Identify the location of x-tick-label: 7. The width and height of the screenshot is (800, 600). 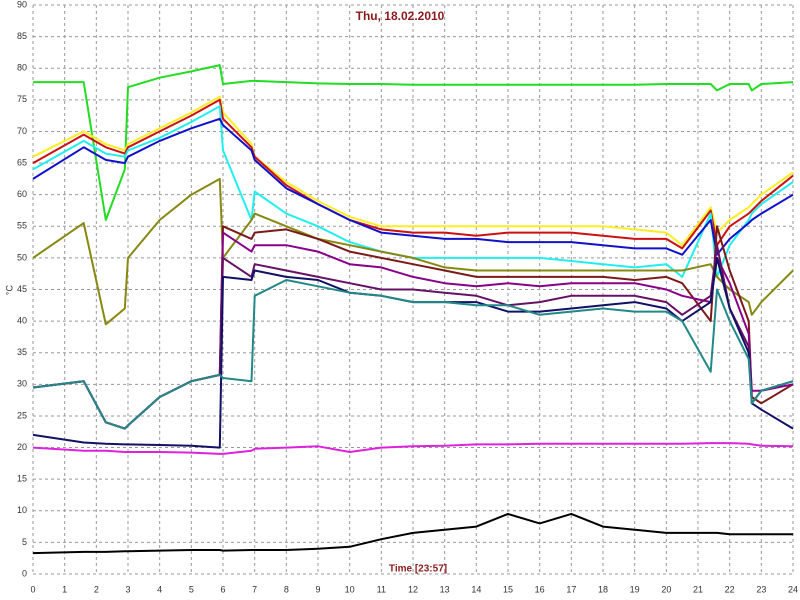
(254, 589).